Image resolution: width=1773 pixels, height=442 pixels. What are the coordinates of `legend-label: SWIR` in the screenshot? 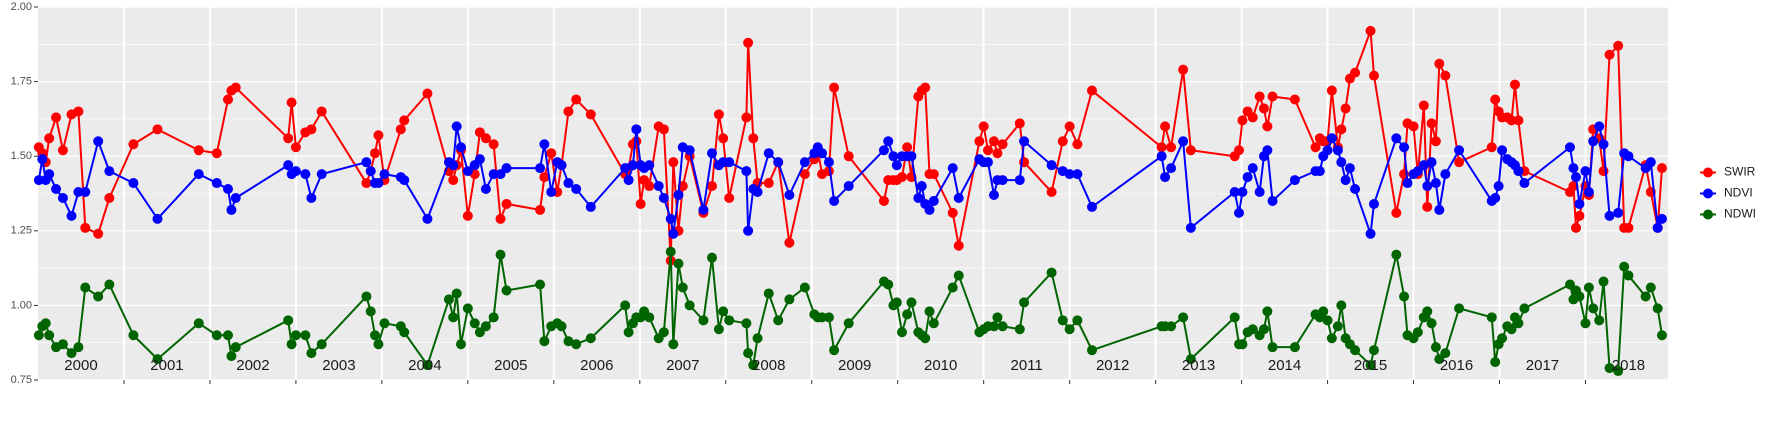 It's located at (1740, 172).